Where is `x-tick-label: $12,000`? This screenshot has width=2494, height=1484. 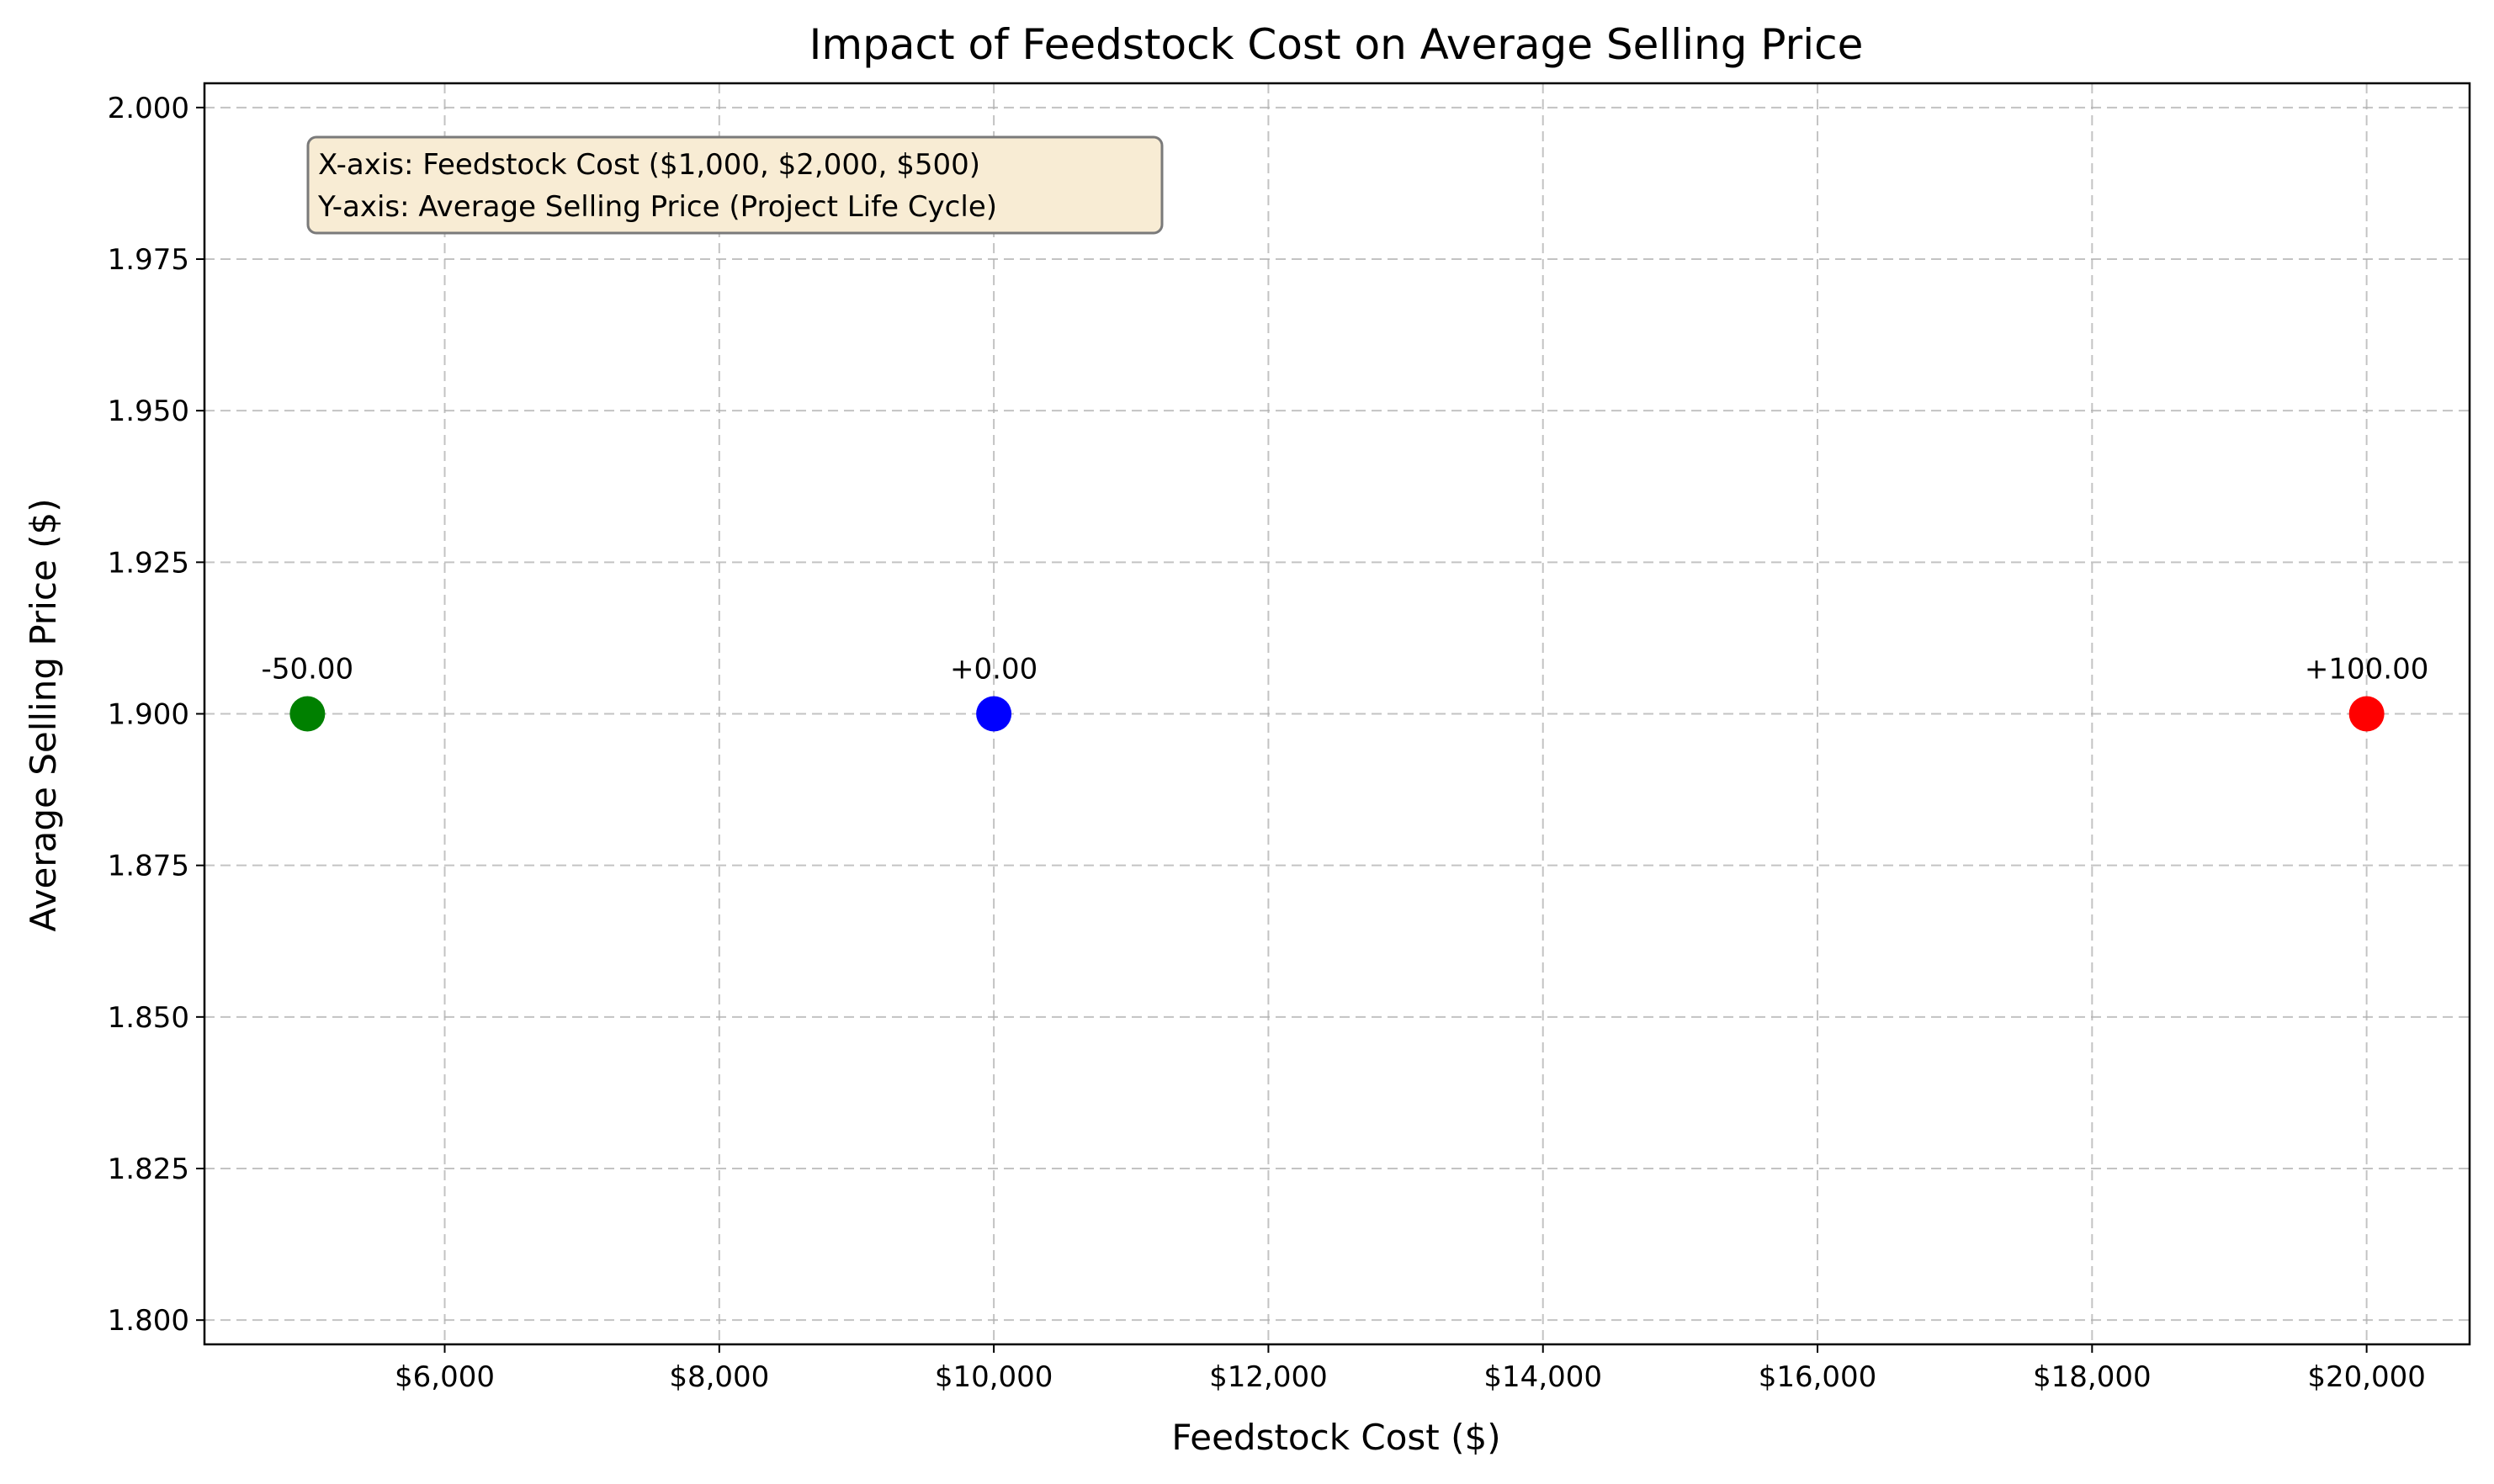 x-tick-label: $12,000 is located at coordinates (1268, 1377).